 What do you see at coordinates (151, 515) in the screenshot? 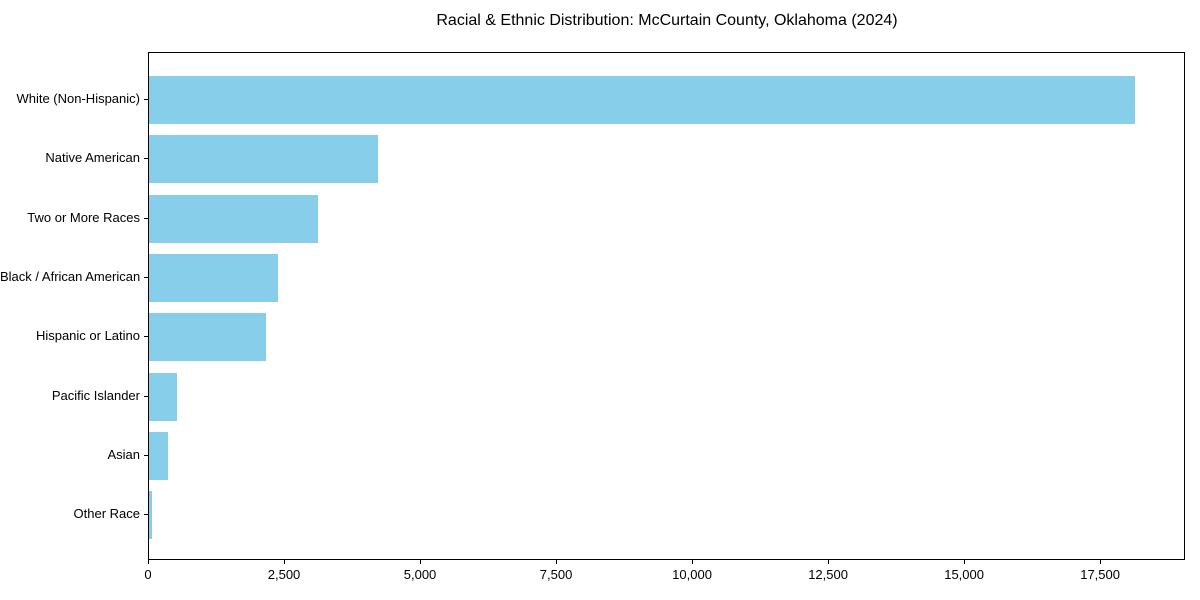
I see `bar-other-race` at bounding box center [151, 515].